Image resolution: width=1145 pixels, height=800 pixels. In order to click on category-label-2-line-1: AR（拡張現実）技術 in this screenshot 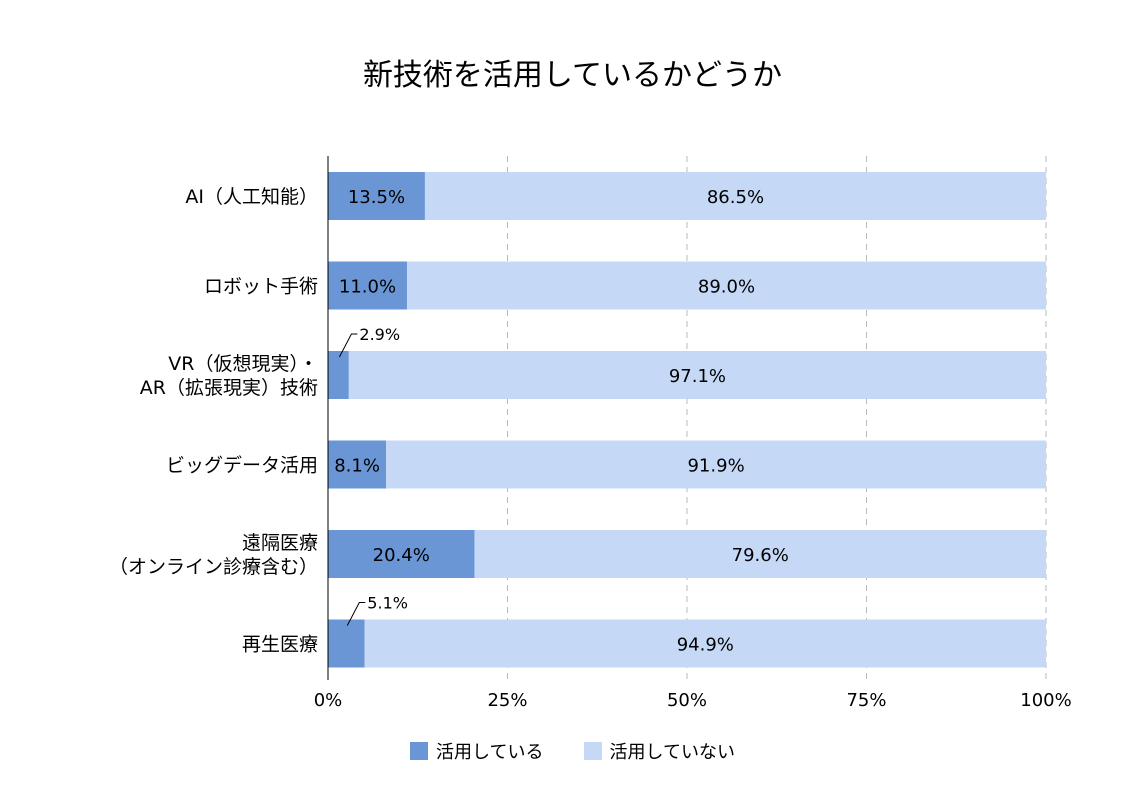, I will do `click(229, 388)`.